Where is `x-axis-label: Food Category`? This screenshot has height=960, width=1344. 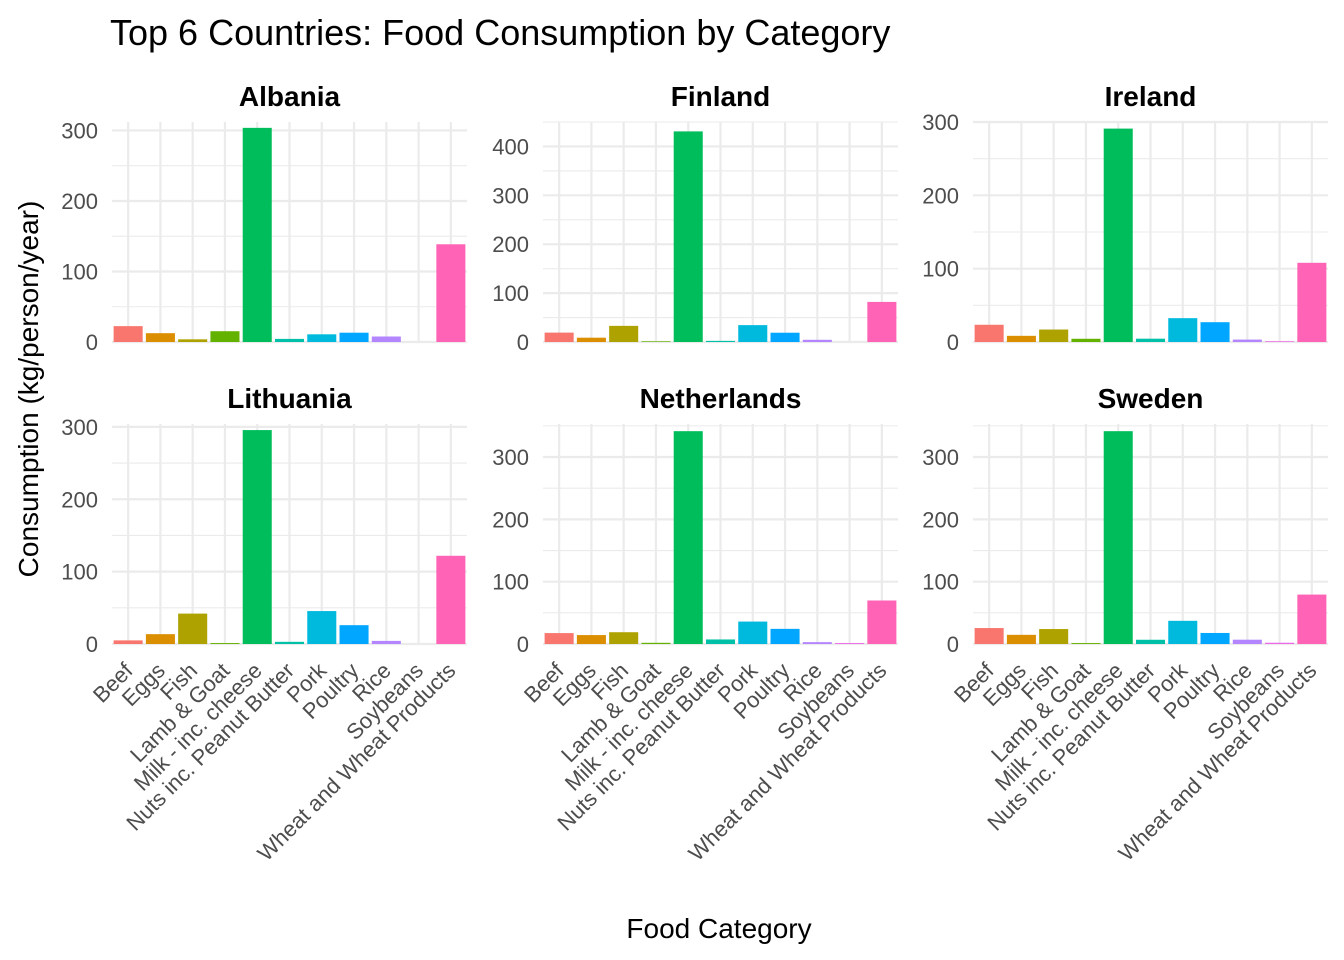
x-axis-label: Food Category is located at coordinates (718, 928).